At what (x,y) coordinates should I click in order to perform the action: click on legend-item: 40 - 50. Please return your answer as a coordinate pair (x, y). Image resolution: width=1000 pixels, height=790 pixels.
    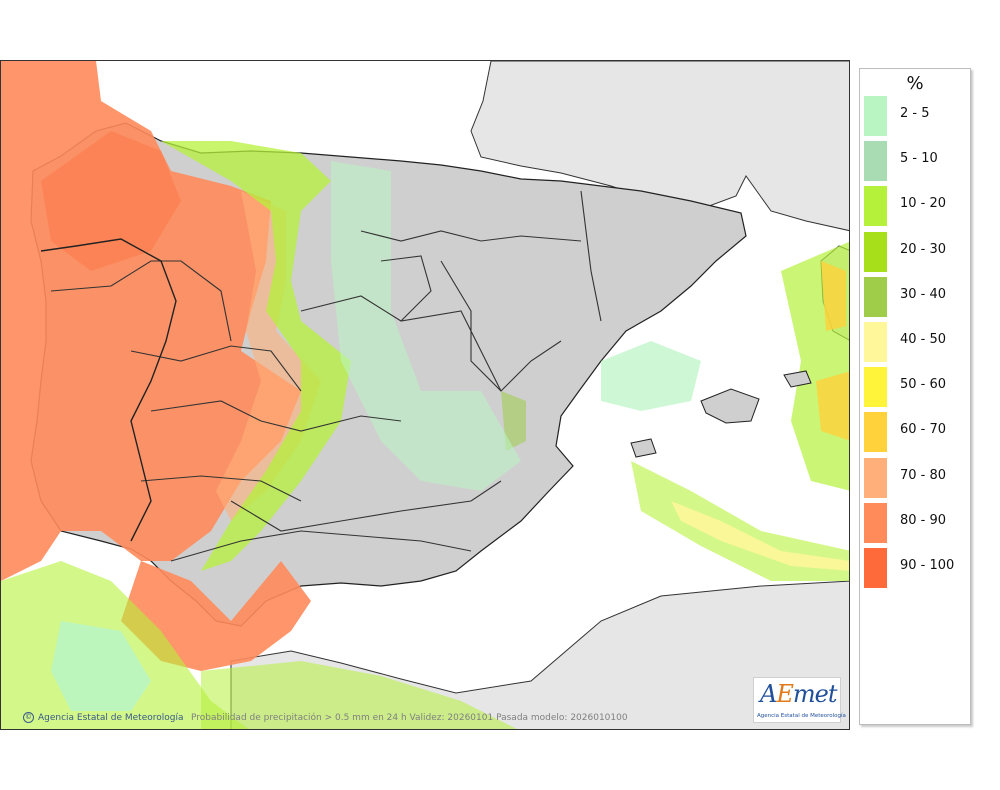
    Looking at the image, I should click on (916, 341).